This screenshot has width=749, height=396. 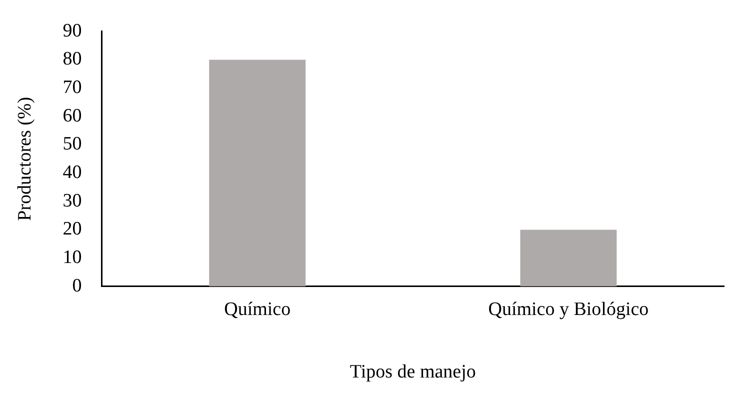 I want to click on y-tick-label: 50, so click(x=72, y=144).